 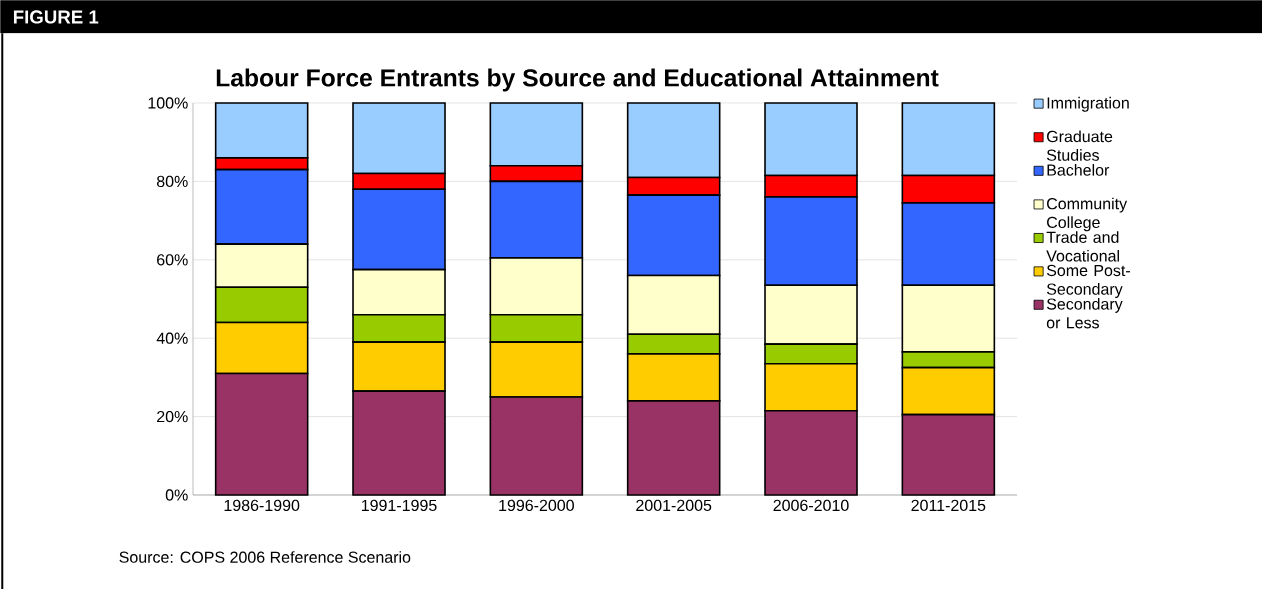 I want to click on legend-label: Some Post-Secondary, so click(x=1088, y=281).